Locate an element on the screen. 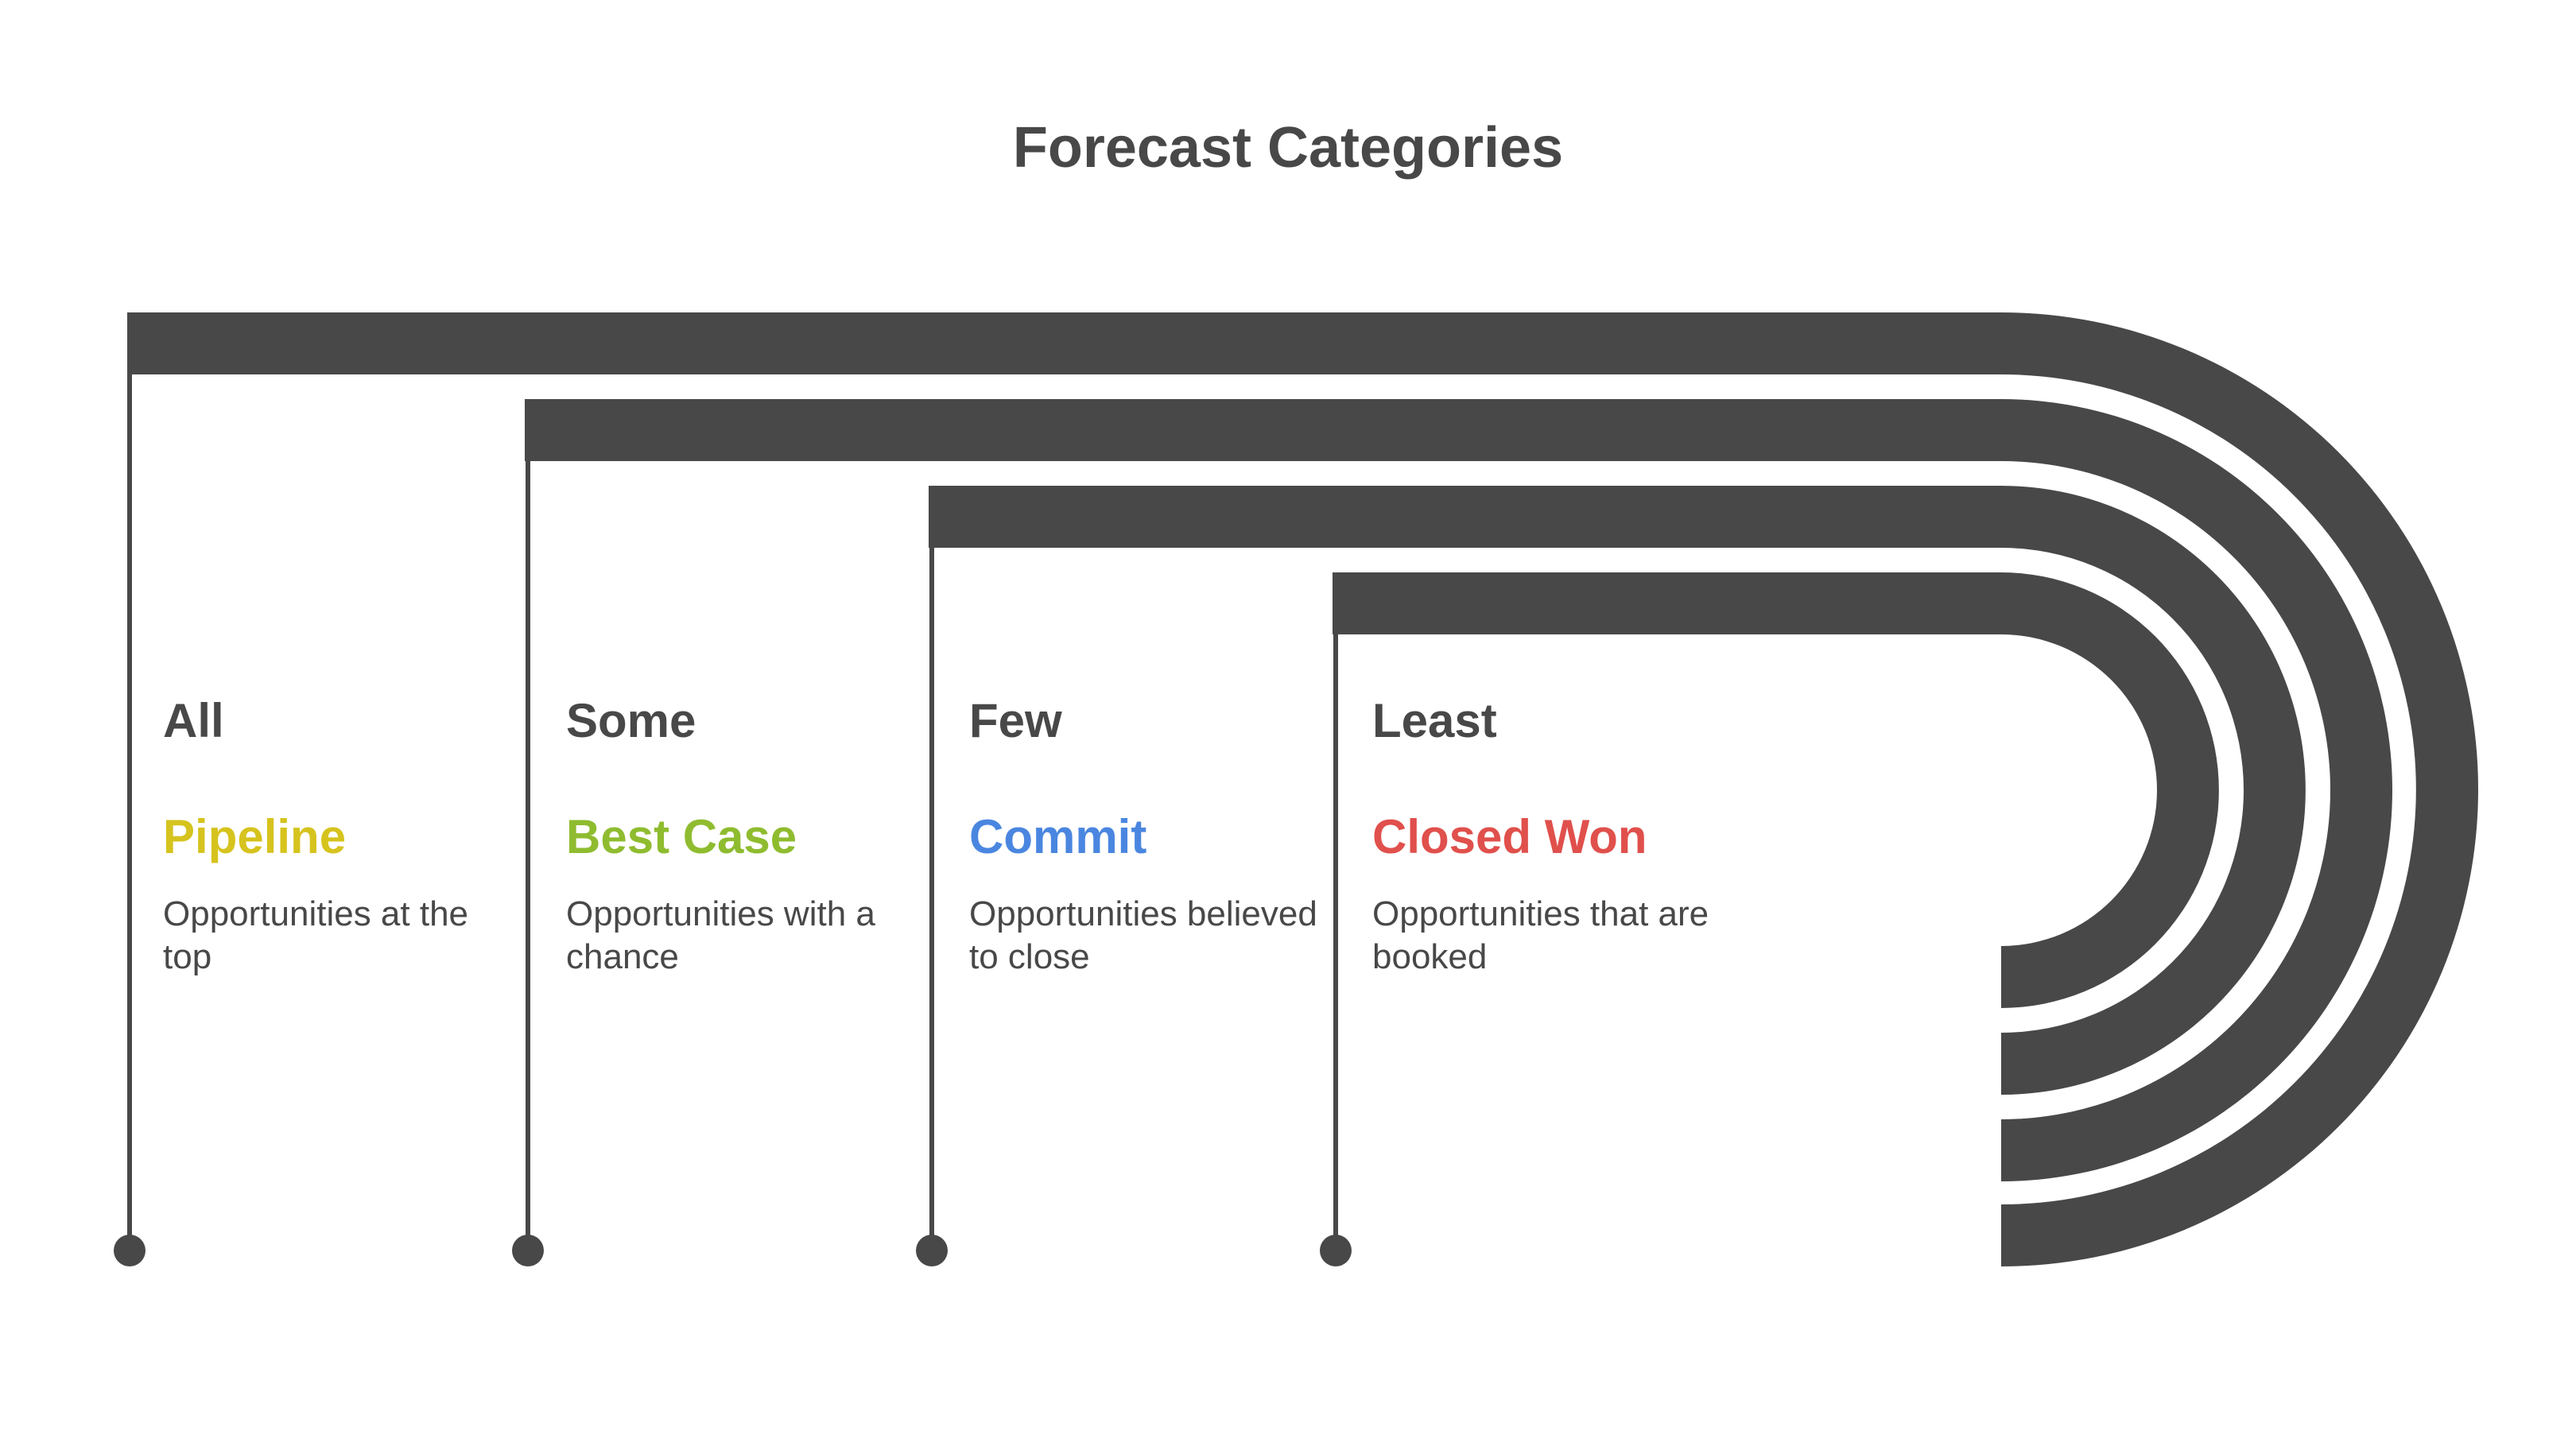 This screenshot has height=1431, width=2576. stage-category-label: Best Case is located at coordinates (682, 836).